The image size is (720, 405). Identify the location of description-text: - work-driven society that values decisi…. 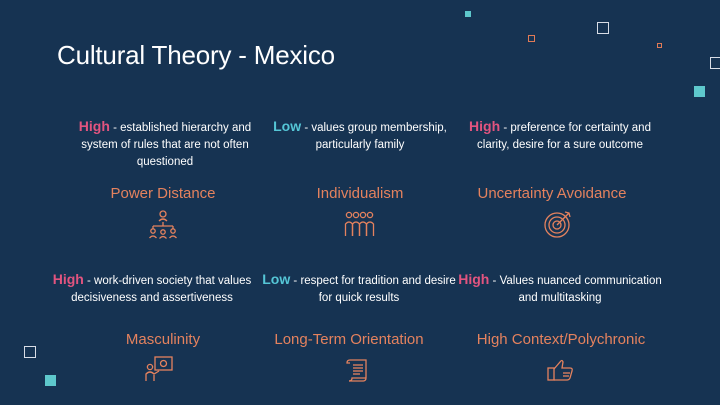
(161, 289).